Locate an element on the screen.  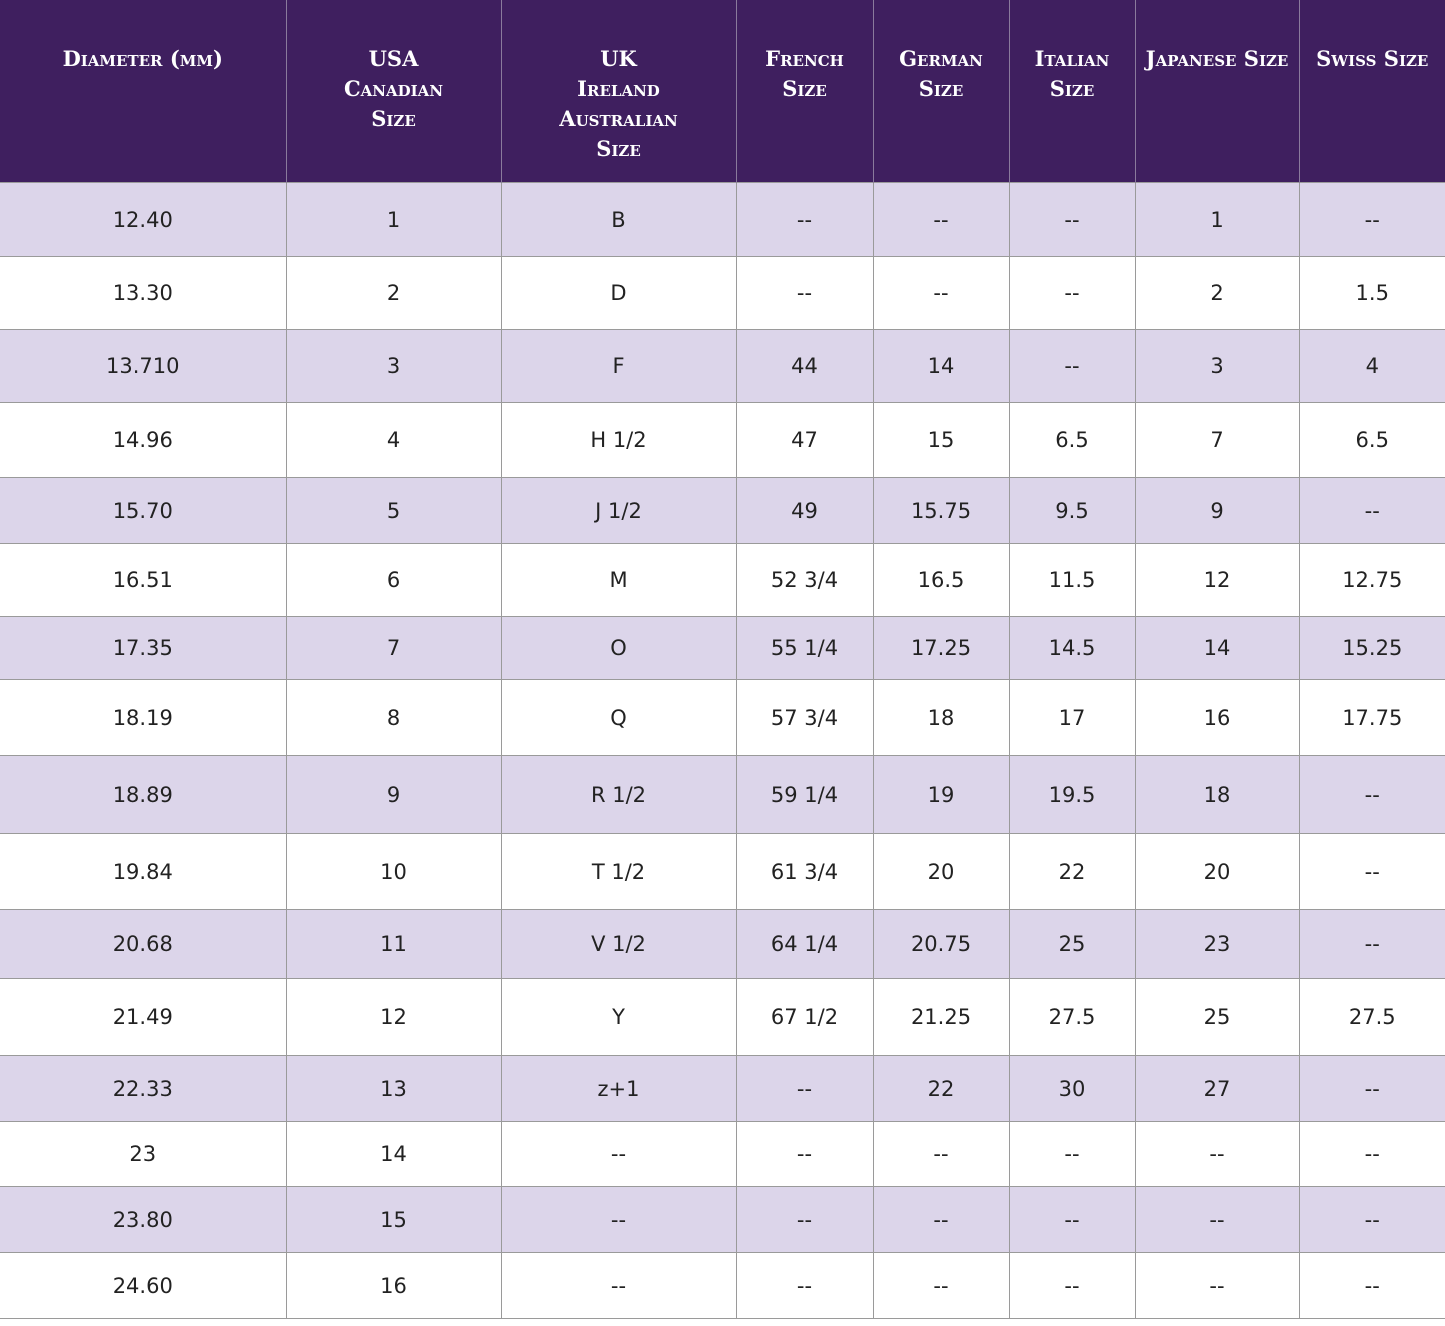
table-cell: 17.35 is located at coordinates (143, 648).